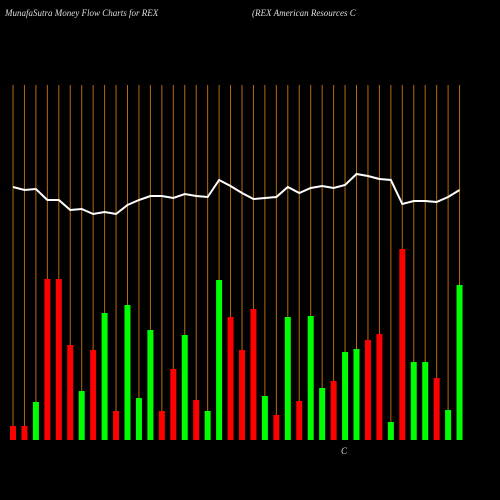  What do you see at coordinates (81, 13) in the screenshot?
I see `chart-title: MunafaSutra Money Flow Charts for REX` at bounding box center [81, 13].